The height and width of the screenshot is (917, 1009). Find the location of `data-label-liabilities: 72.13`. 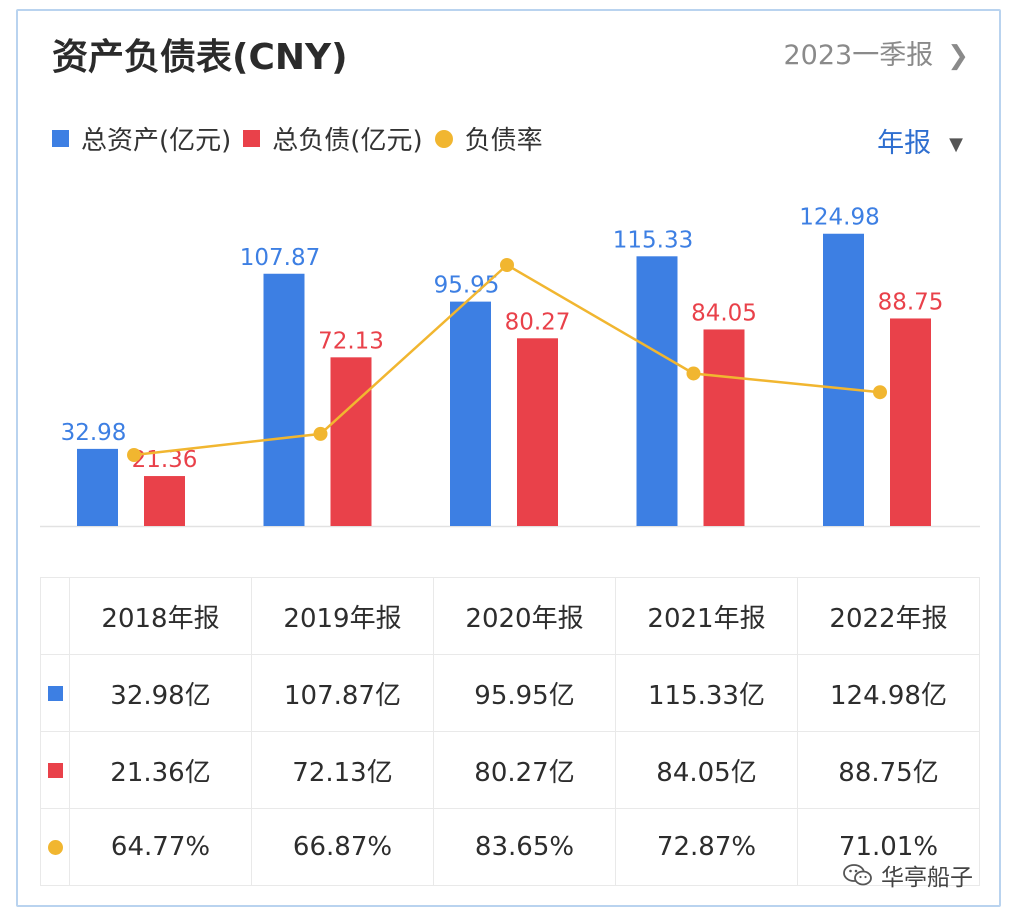

data-label-liabilities: 72.13 is located at coordinates (351, 341).